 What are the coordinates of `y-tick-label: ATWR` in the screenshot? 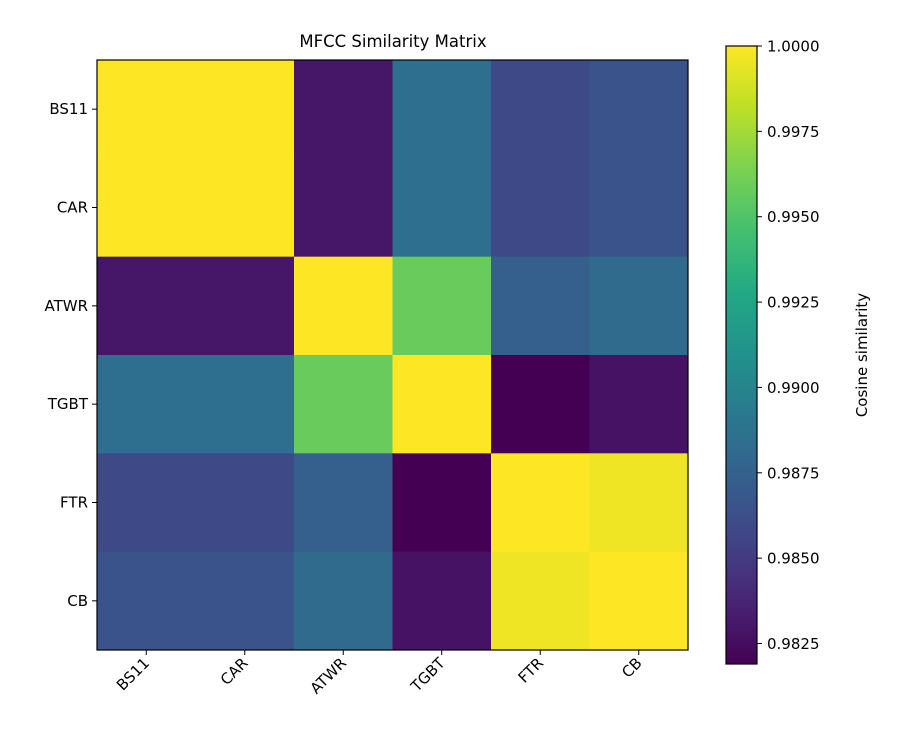 It's located at (66, 306).